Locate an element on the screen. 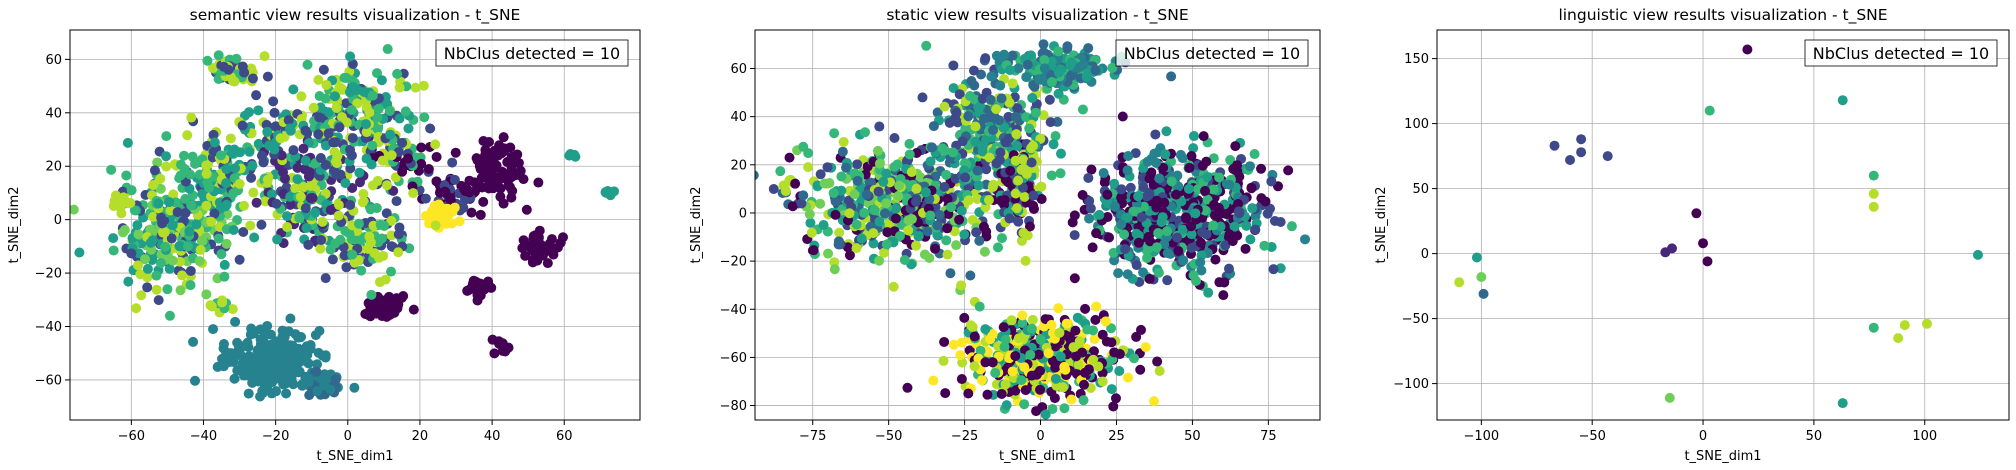 This screenshot has height=470, width=2016. y-tick-label: −80 is located at coordinates (733, 406).